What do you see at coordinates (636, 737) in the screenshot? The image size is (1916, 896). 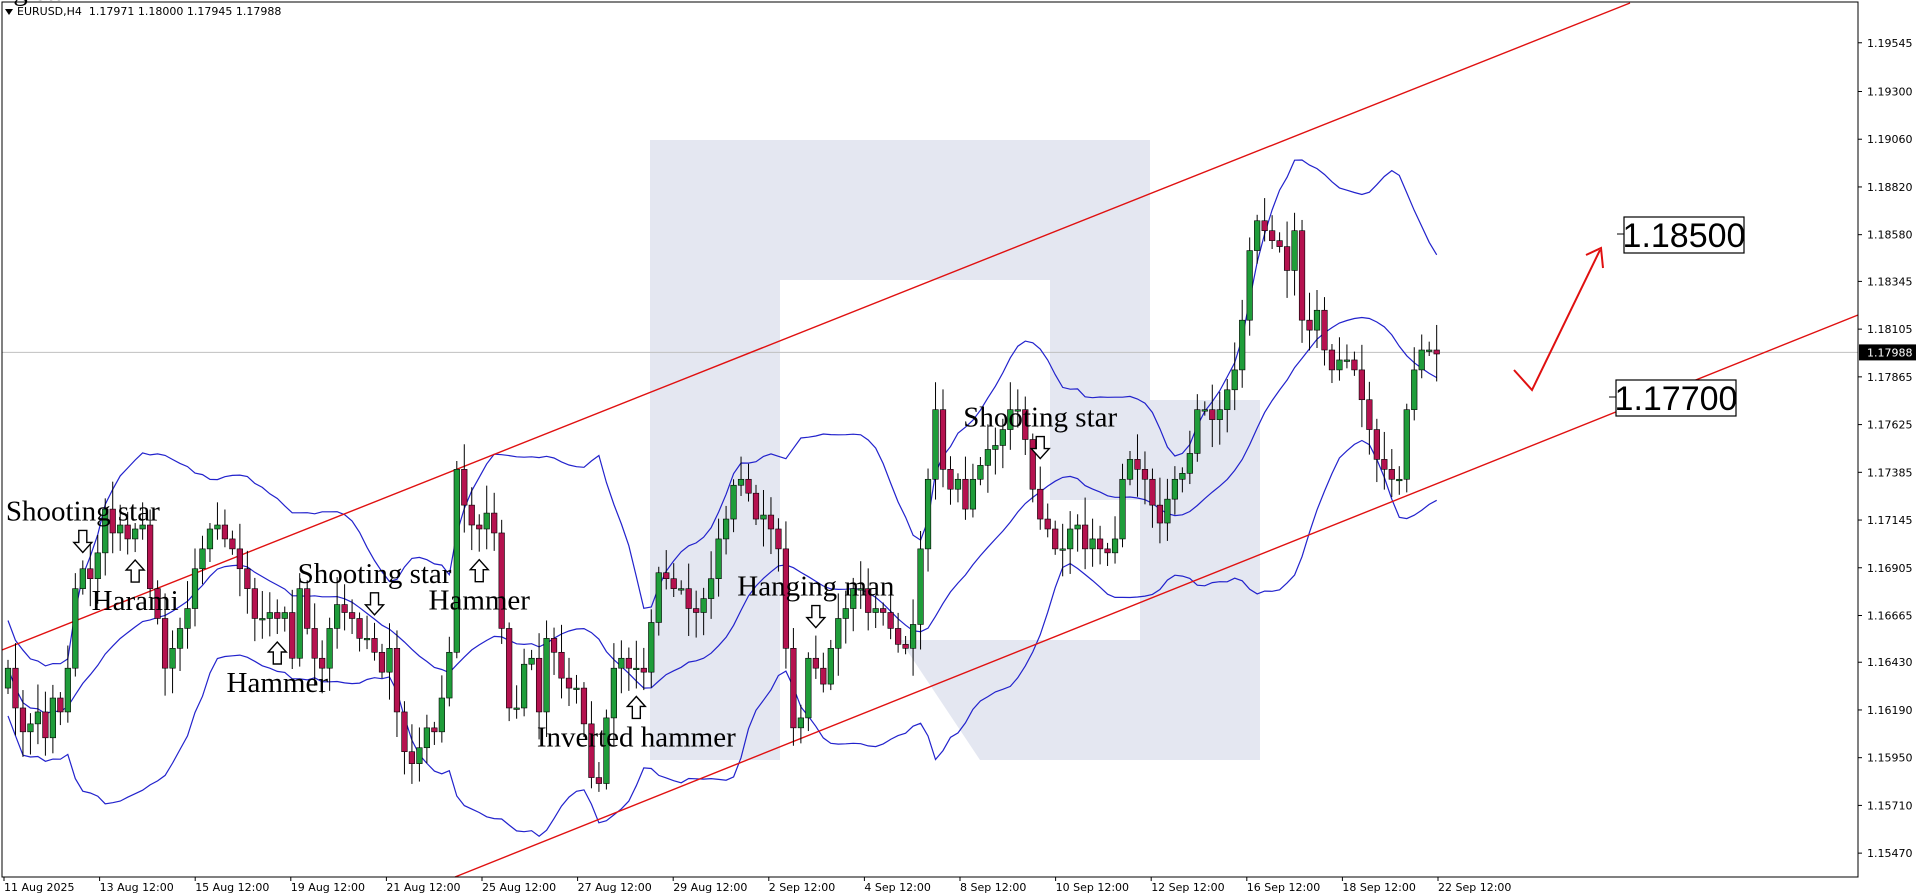 I see `annotation-label: Inverted hammer` at bounding box center [636, 737].